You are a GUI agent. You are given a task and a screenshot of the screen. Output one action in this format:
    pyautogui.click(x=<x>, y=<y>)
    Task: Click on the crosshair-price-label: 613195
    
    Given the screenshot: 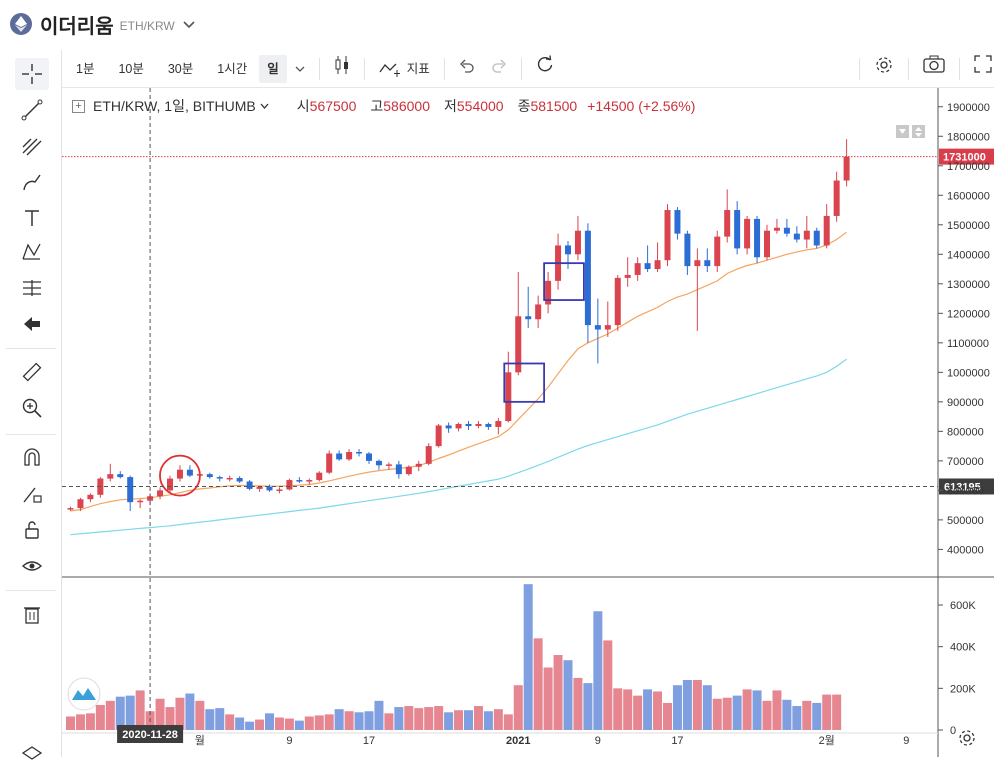 What is the action you would take?
    pyautogui.click(x=962, y=487)
    